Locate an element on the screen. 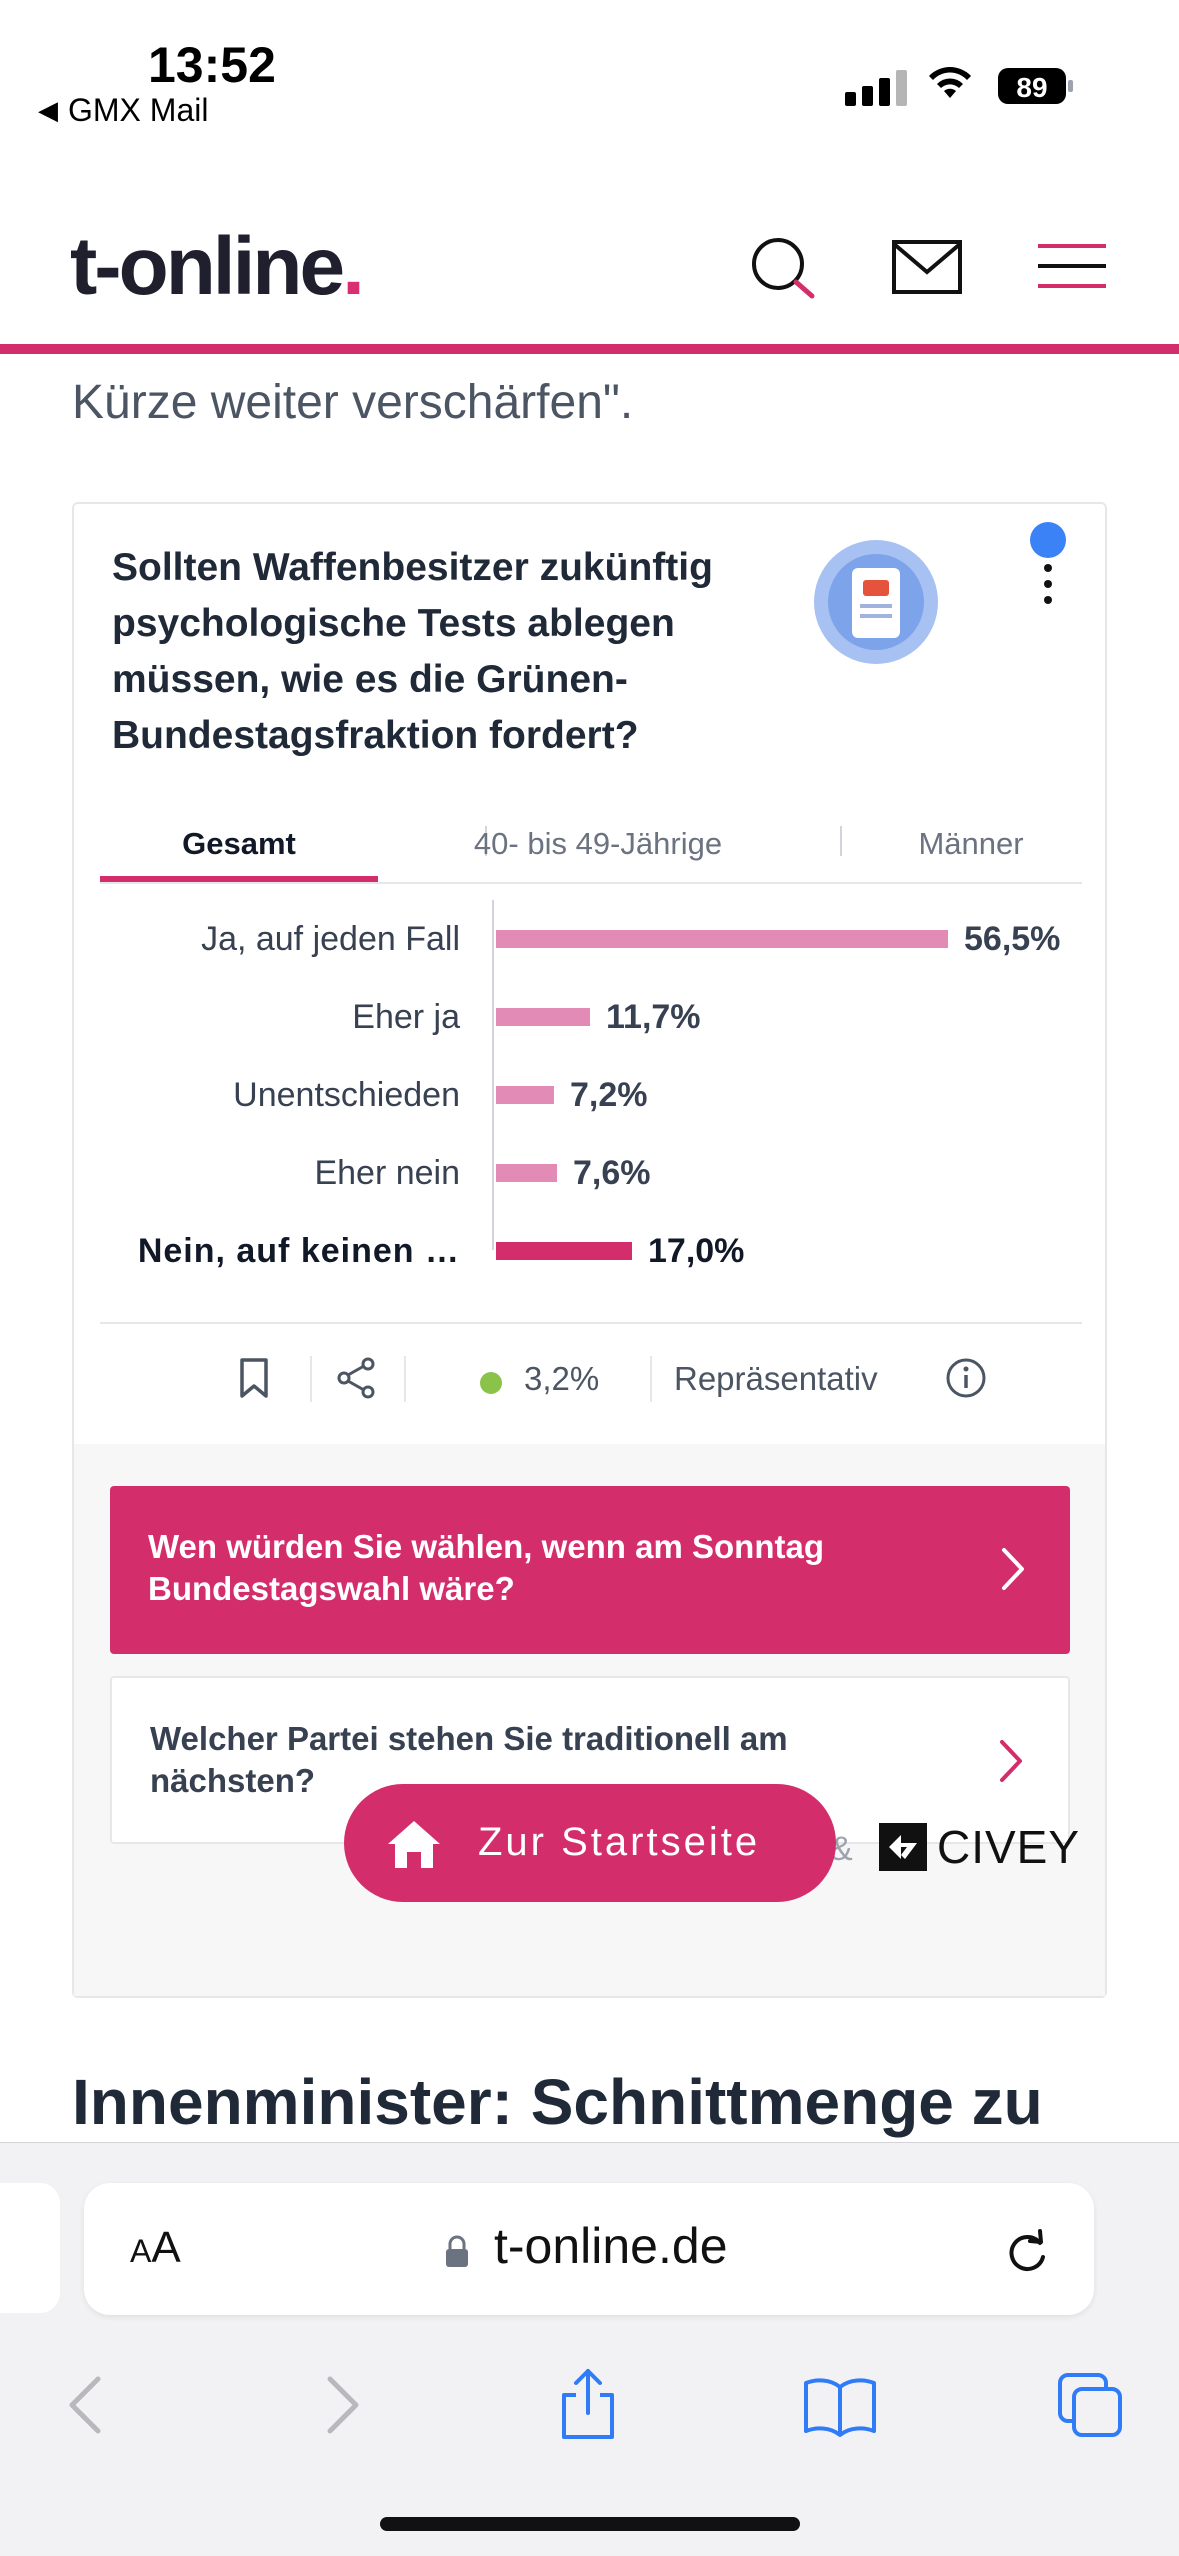 The height and width of the screenshot is (2556, 1179). result-value: 7,6% is located at coordinates (612, 1173).